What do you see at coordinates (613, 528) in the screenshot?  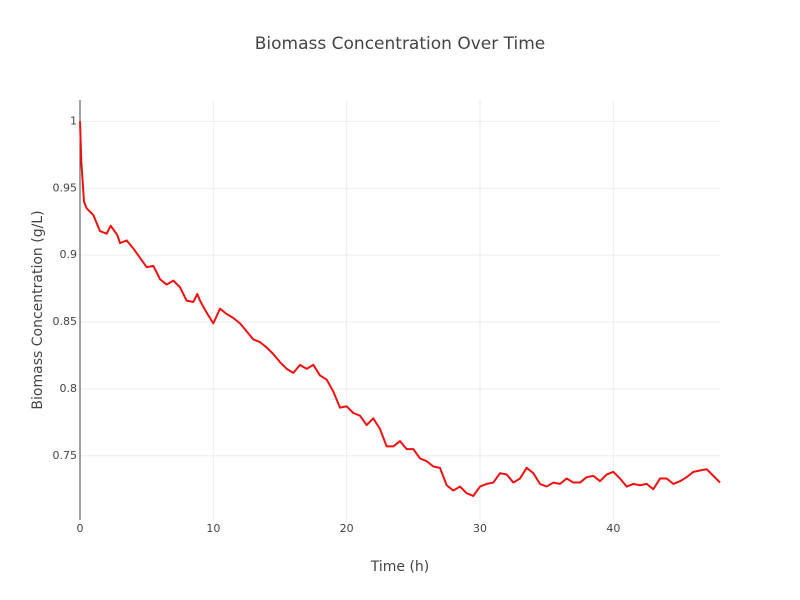 I see `x-tick-label: 40` at bounding box center [613, 528].